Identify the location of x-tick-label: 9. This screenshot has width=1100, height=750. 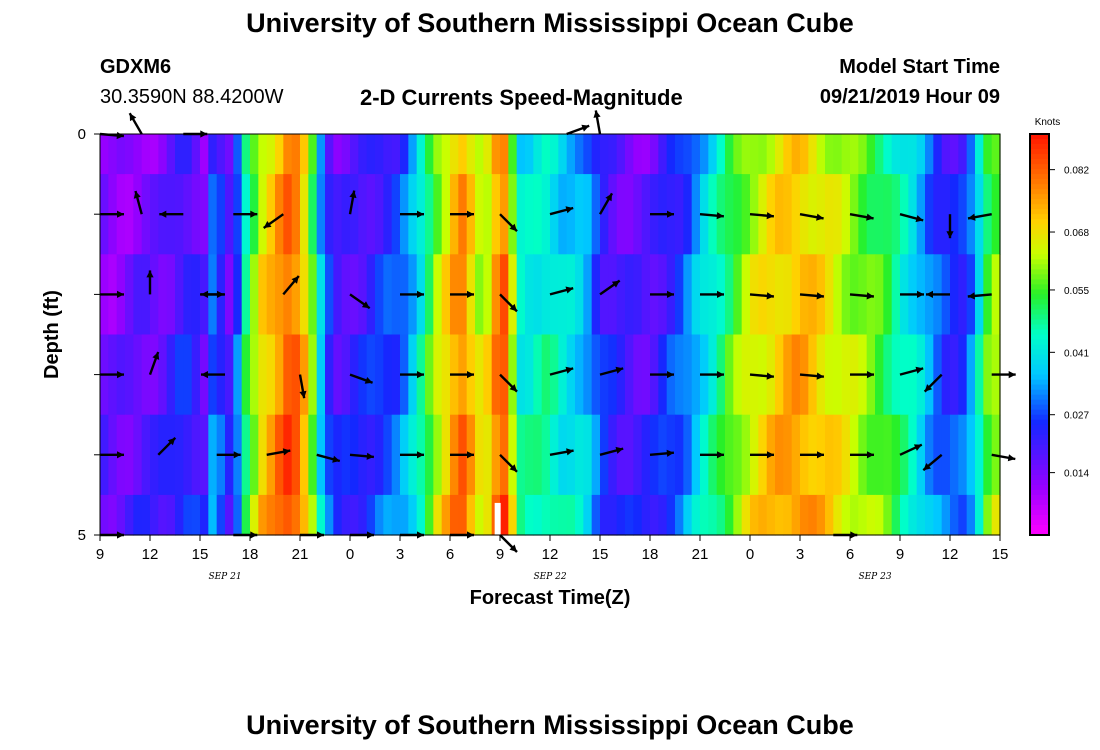
(900, 554).